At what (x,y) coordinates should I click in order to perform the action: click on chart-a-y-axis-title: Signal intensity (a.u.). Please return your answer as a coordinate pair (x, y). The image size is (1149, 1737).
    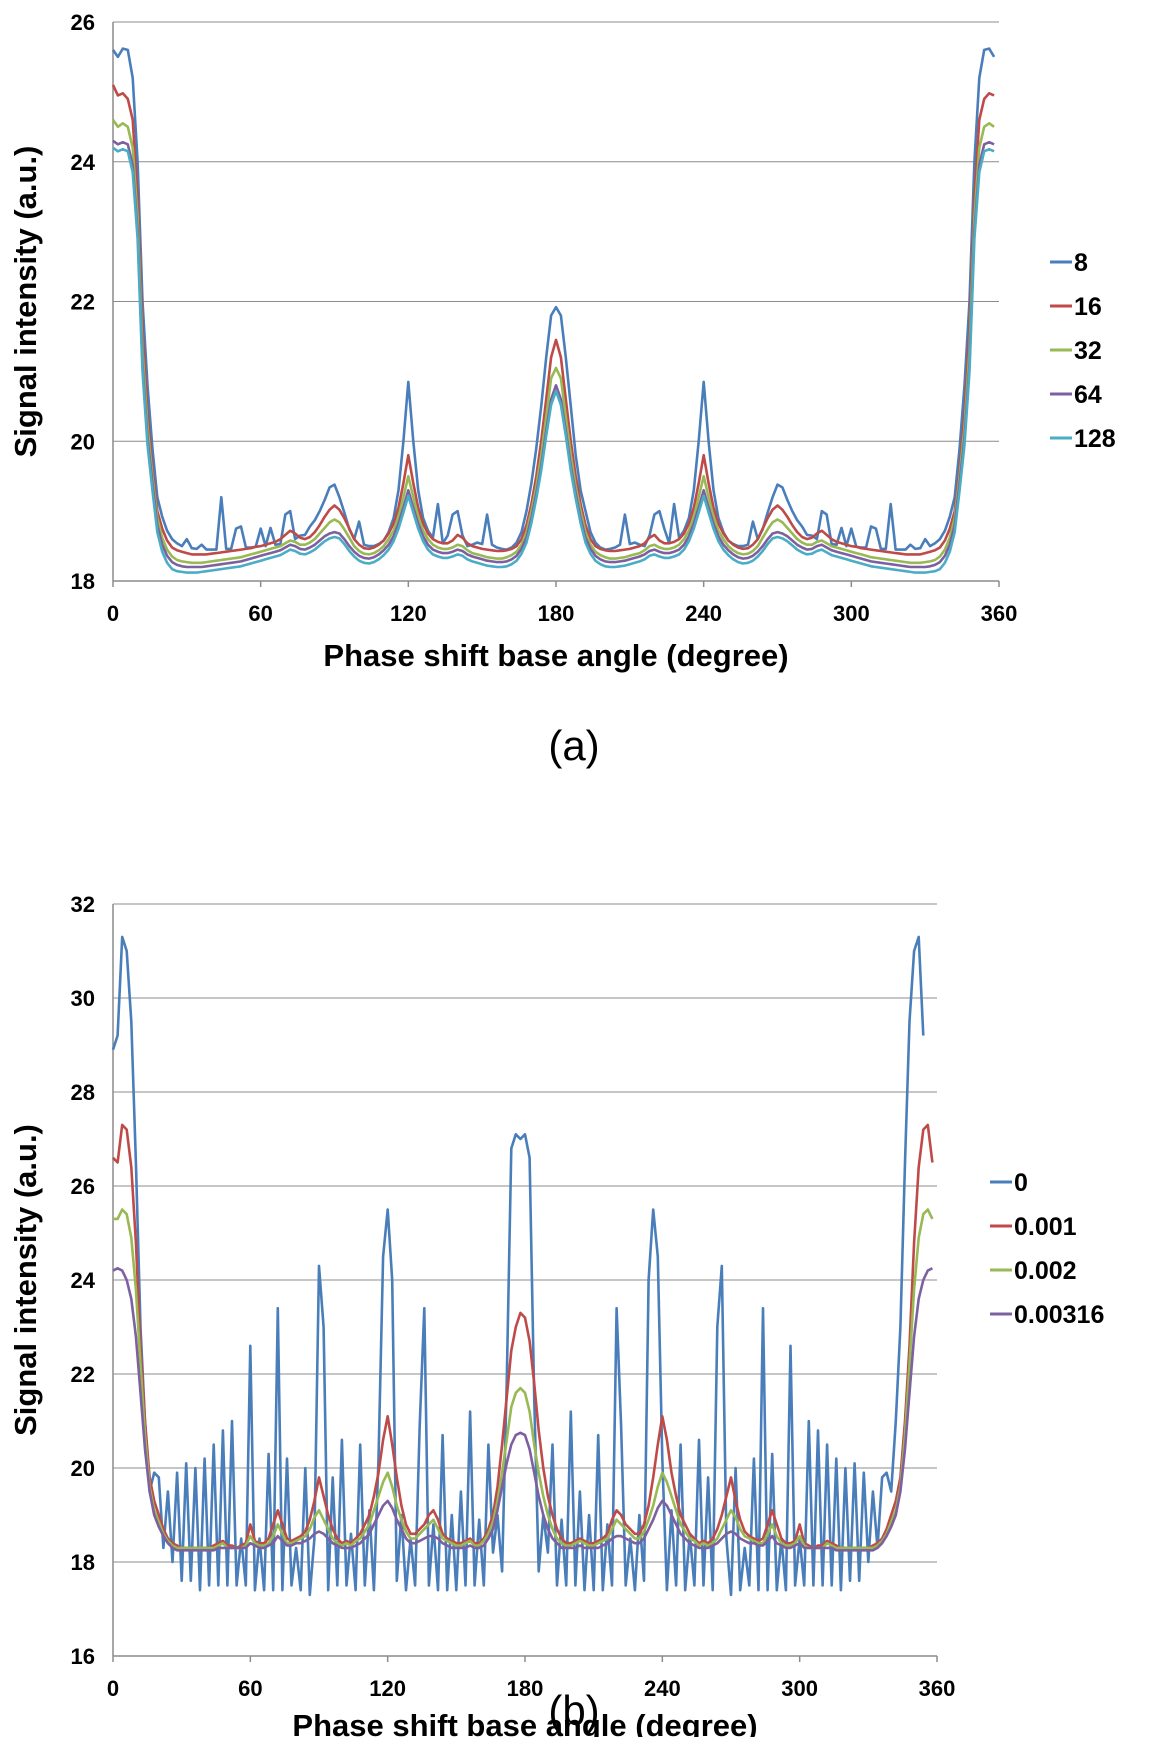
    Looking at the image, I should click on (25, 302).